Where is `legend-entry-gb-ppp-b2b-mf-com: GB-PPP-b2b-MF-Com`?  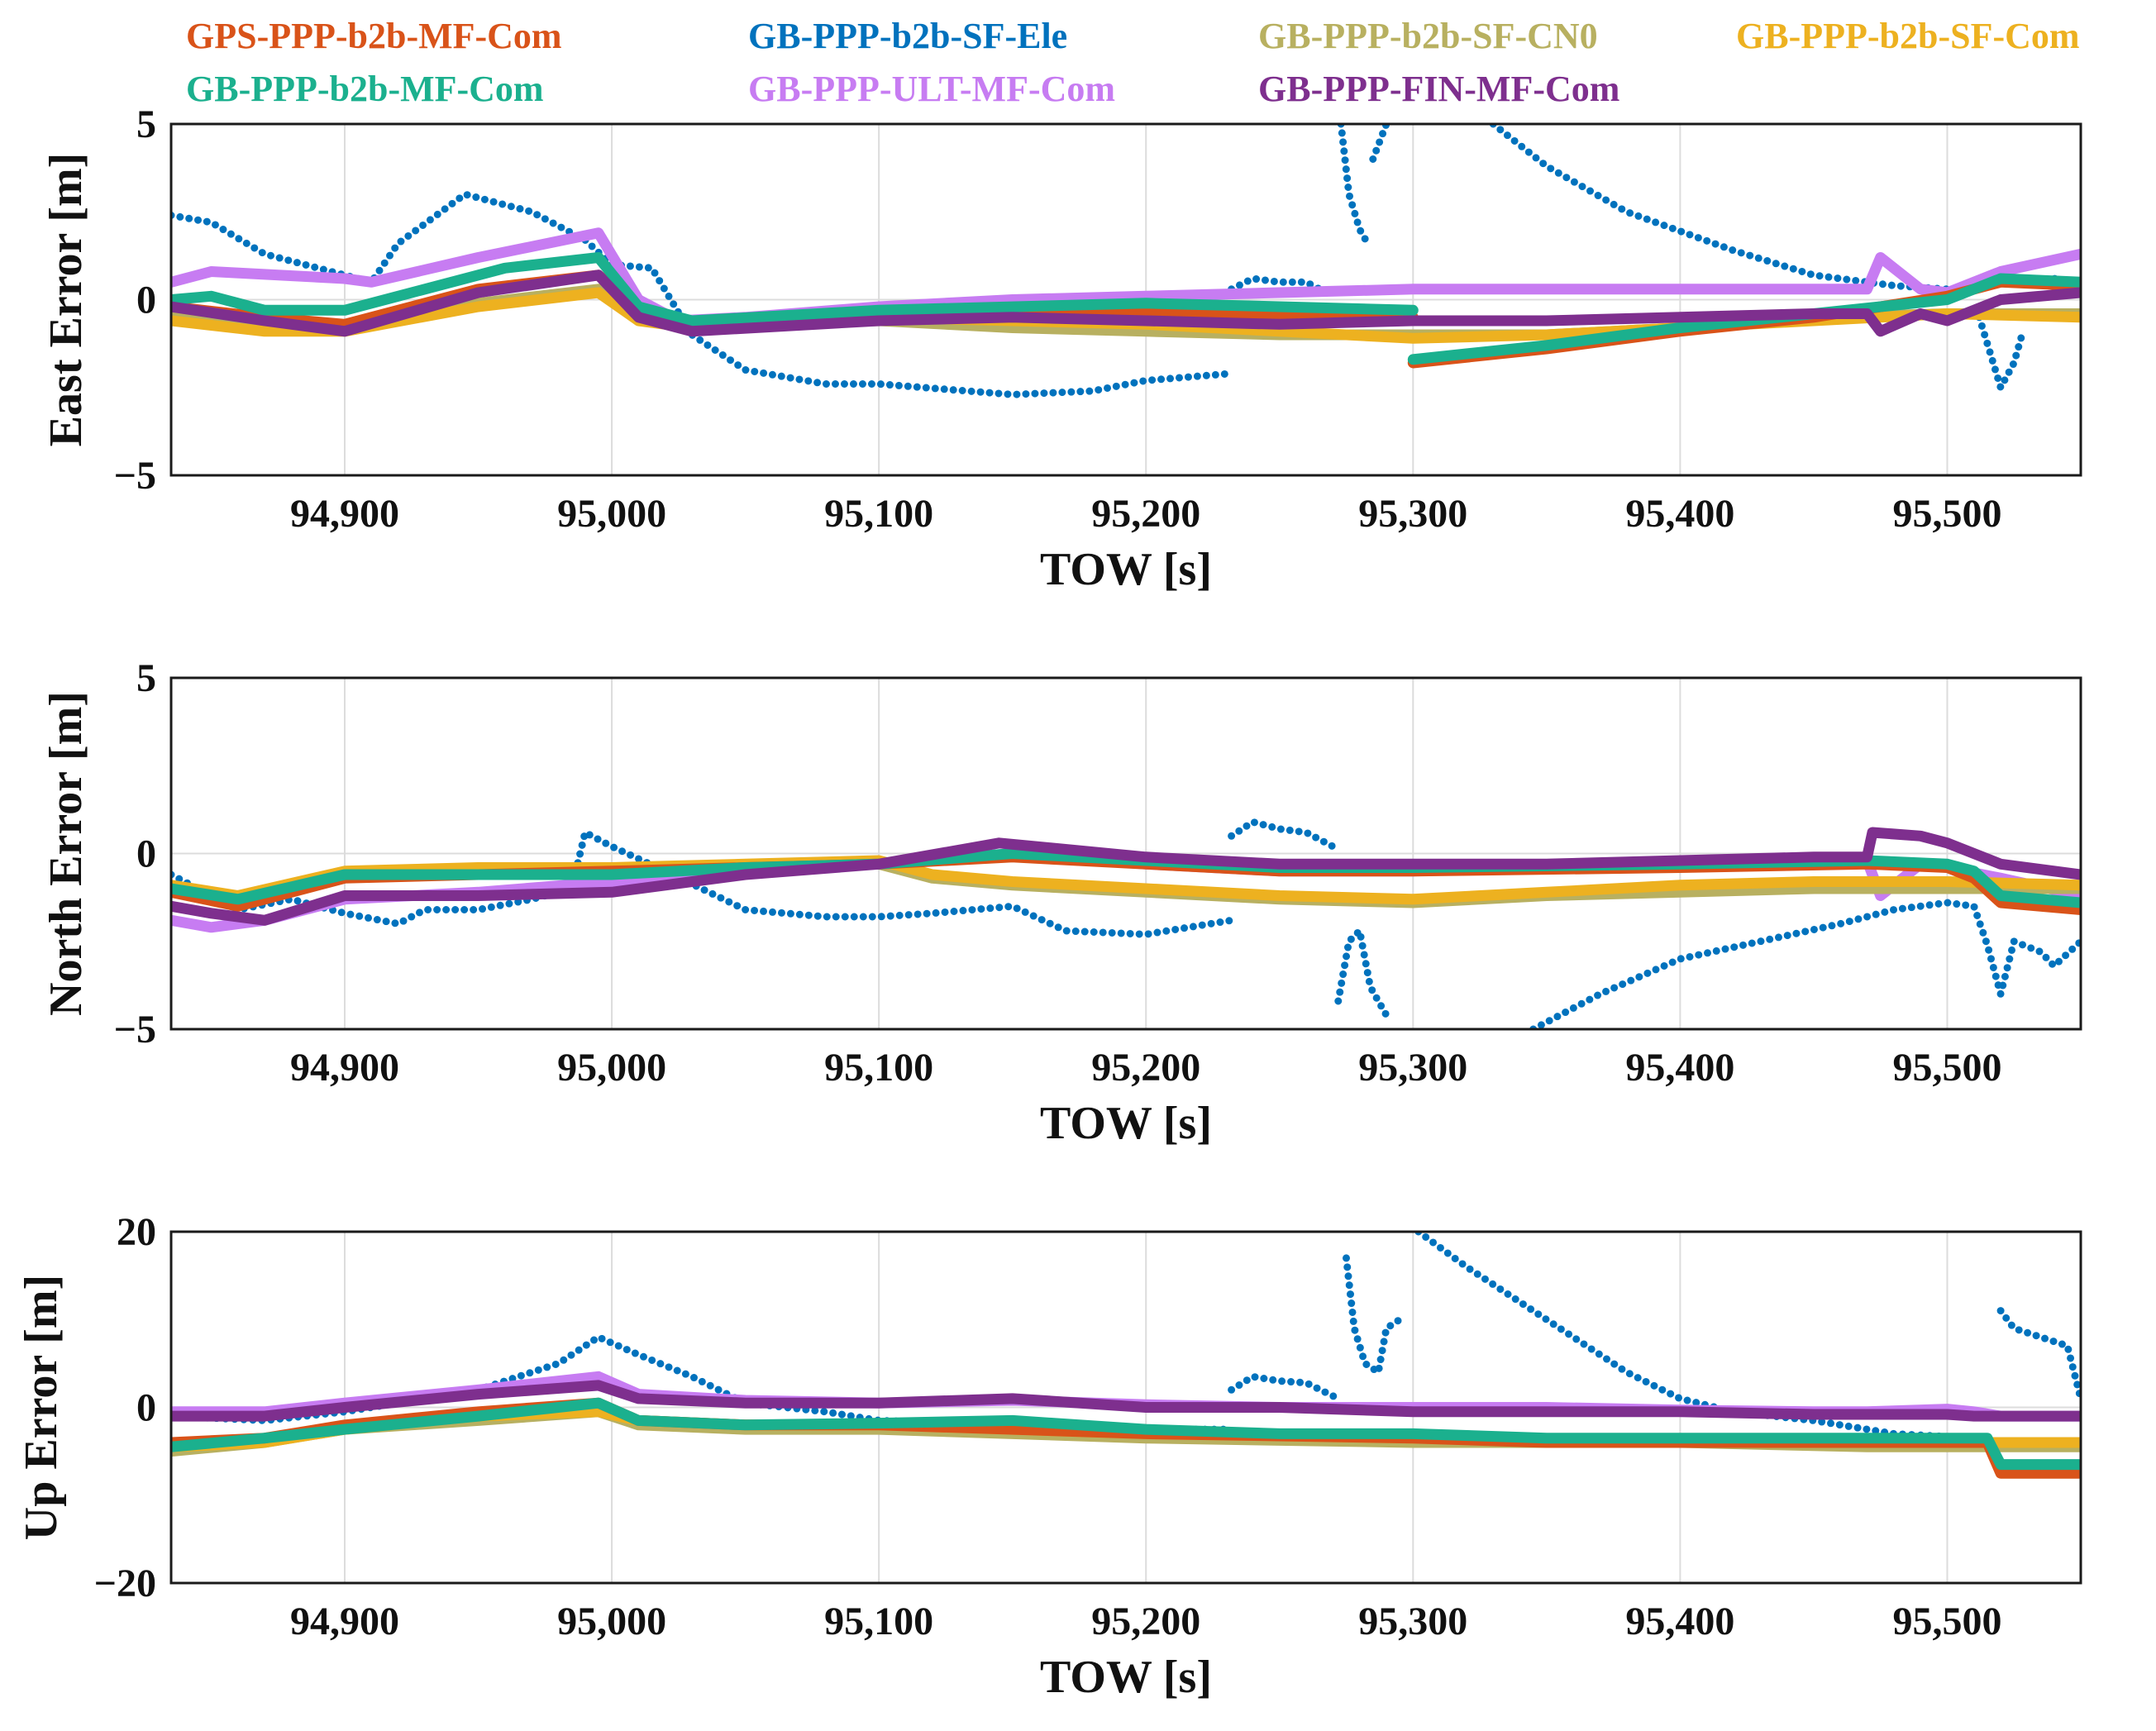 legend-entry-gb-ppp-b2b-mf-com: GB-PPP-b2b-MF-Com is located at coordinates (365, 89).